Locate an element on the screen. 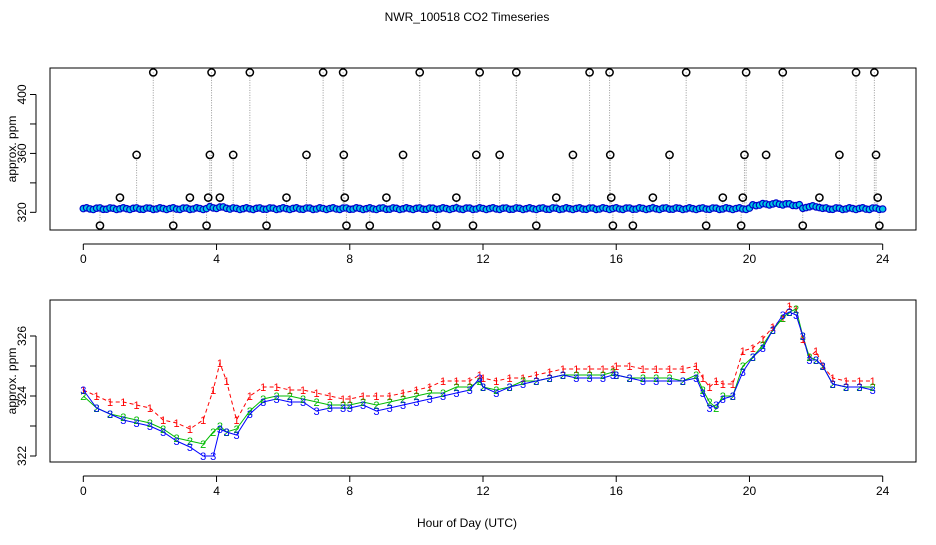 The width and height of the screenshot is (936, 545). top-y-tick-label: 360 is located at coordinates (22, 153).